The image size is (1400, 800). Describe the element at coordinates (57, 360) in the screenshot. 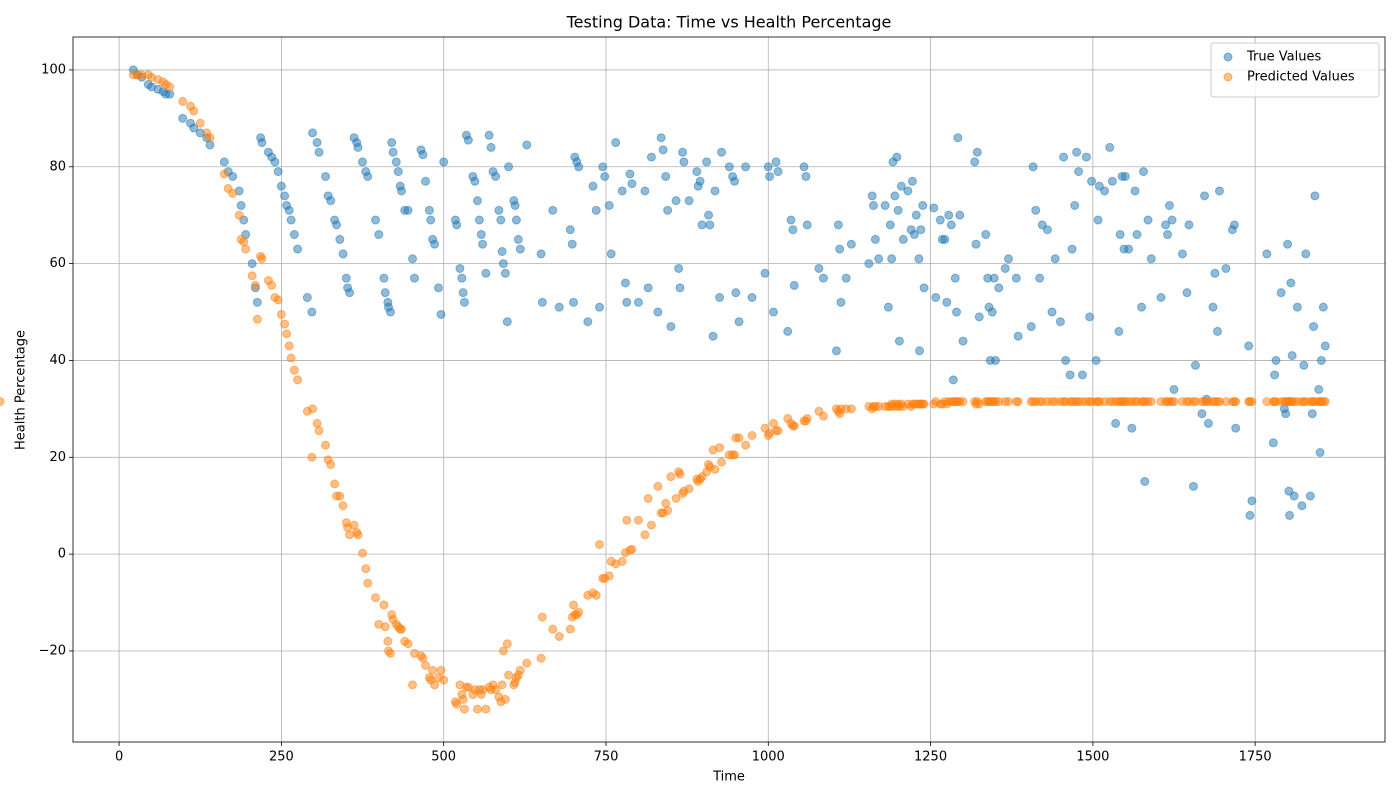

I see `y-tick-label: 40` at that location.